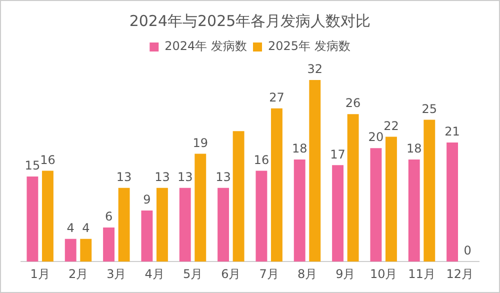 This screenshot has width=500, height=293. I want to click on data-label: 20, so click(376, 137).